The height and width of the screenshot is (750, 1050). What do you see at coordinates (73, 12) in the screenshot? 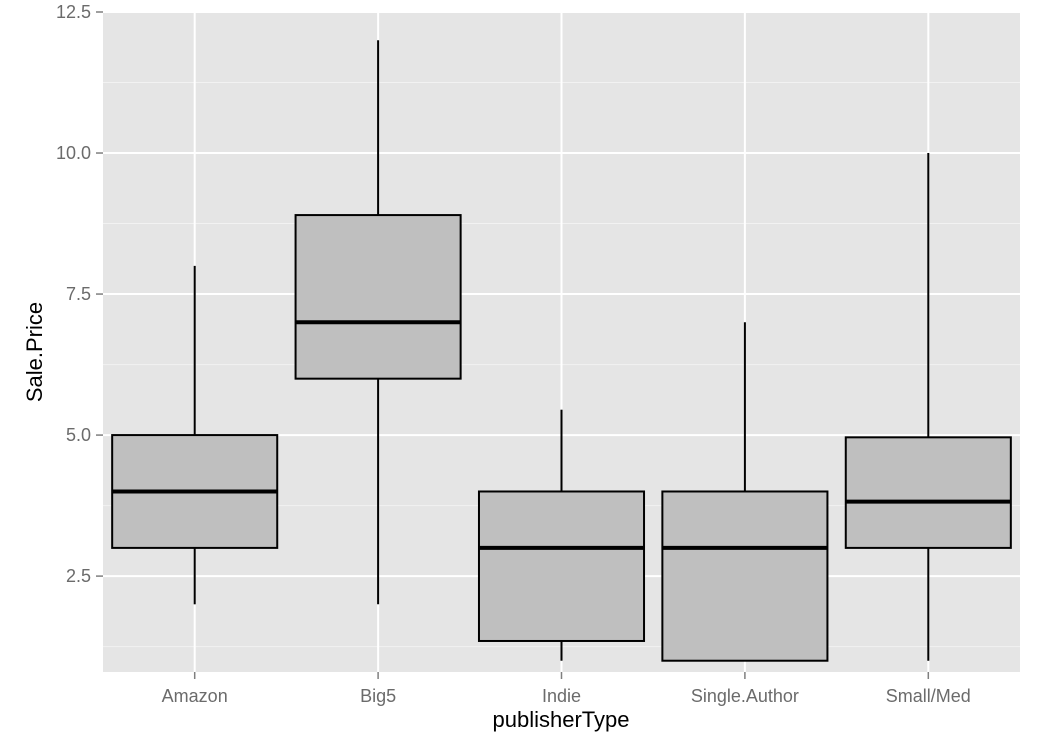
I see `y-tick-label: 12.5` at bounding box center [73, 12].